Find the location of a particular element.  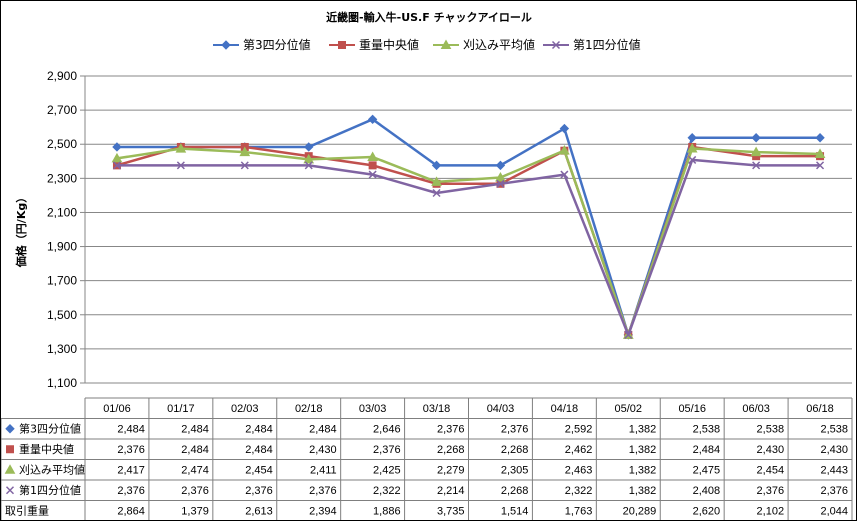

y-tick-label: 1,500 is located at coordinates (62, 315).